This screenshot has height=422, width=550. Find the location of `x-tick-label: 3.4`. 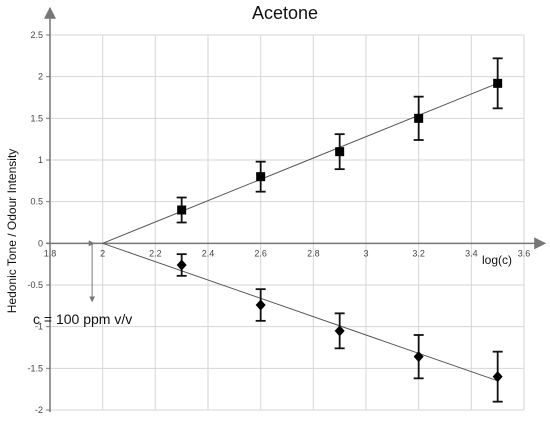

x-tick-label: 3.4 is located at coordinates (471, 253).